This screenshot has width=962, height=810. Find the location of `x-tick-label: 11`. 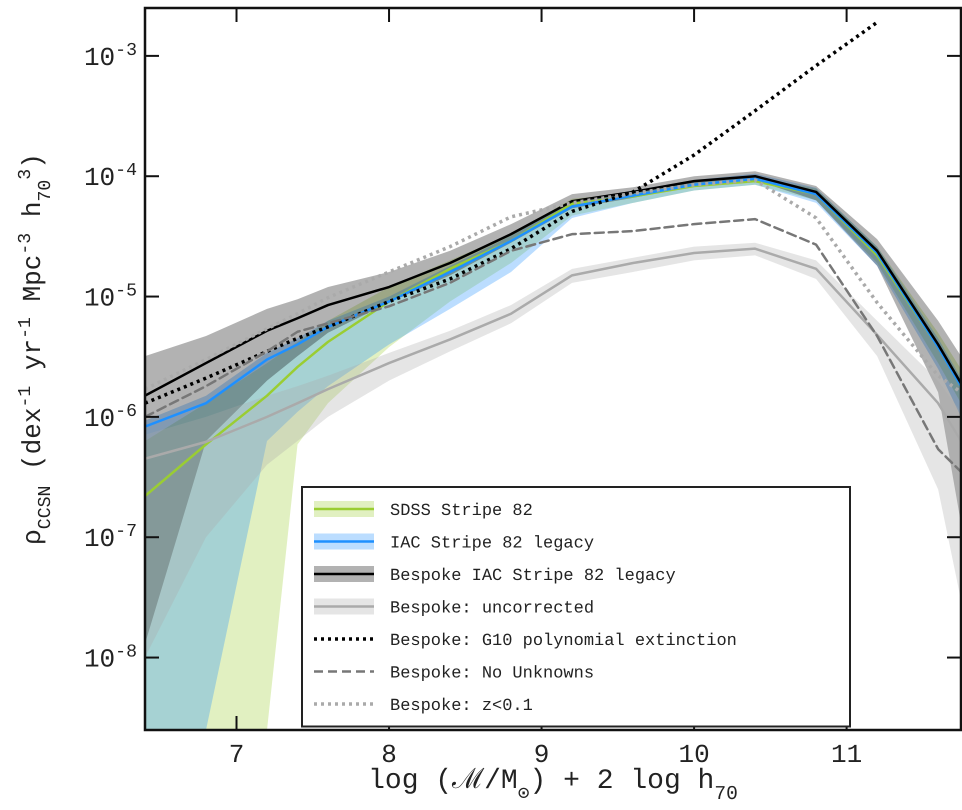

x-tick-label: 11 is located at coordinates (846, 755).